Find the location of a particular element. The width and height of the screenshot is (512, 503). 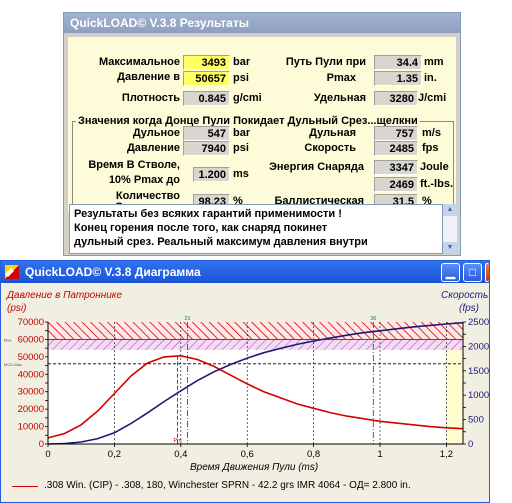

pressure-axis-unit: (psi) is located at coordinates (17, 308).